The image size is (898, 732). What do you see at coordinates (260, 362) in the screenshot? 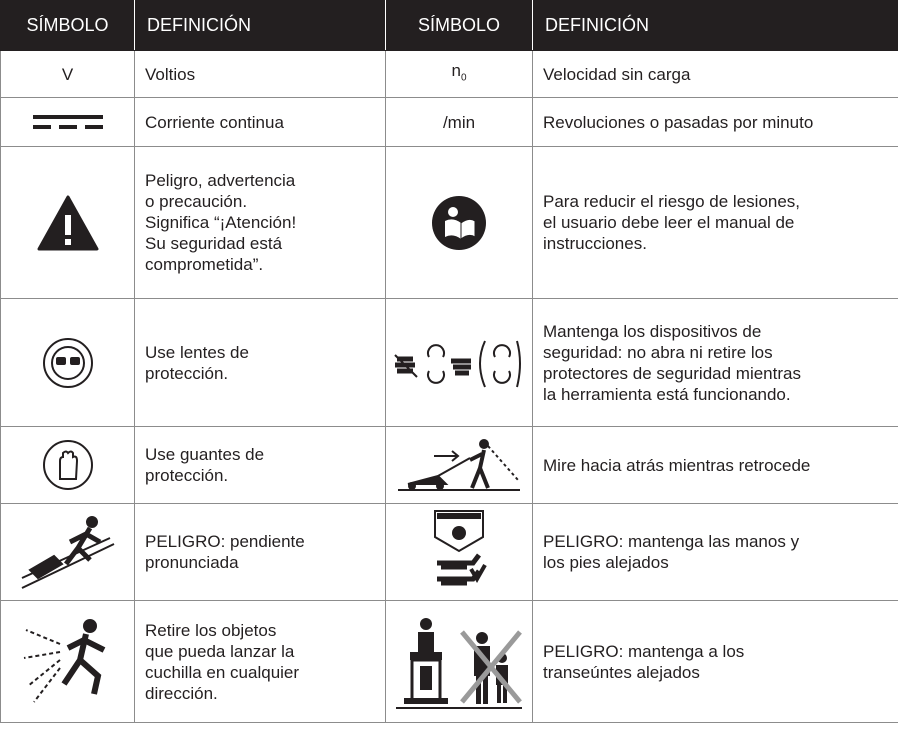
I see `definition: Use lentes de protección.` at bounding box center [260, 362].